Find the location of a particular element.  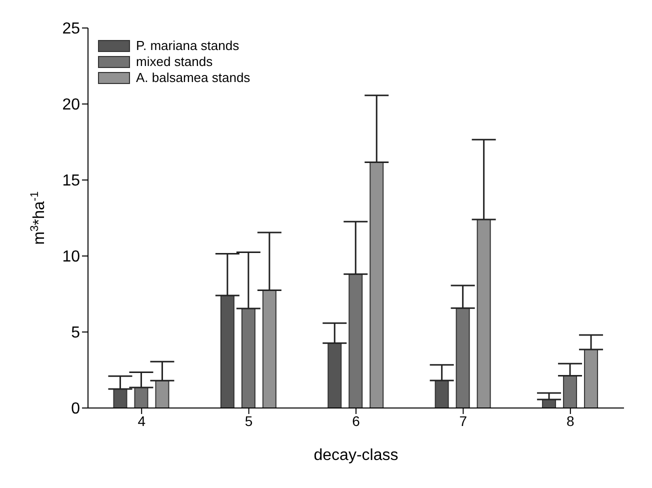

x-tick-label: 4 is located at coordinates (142, 420).